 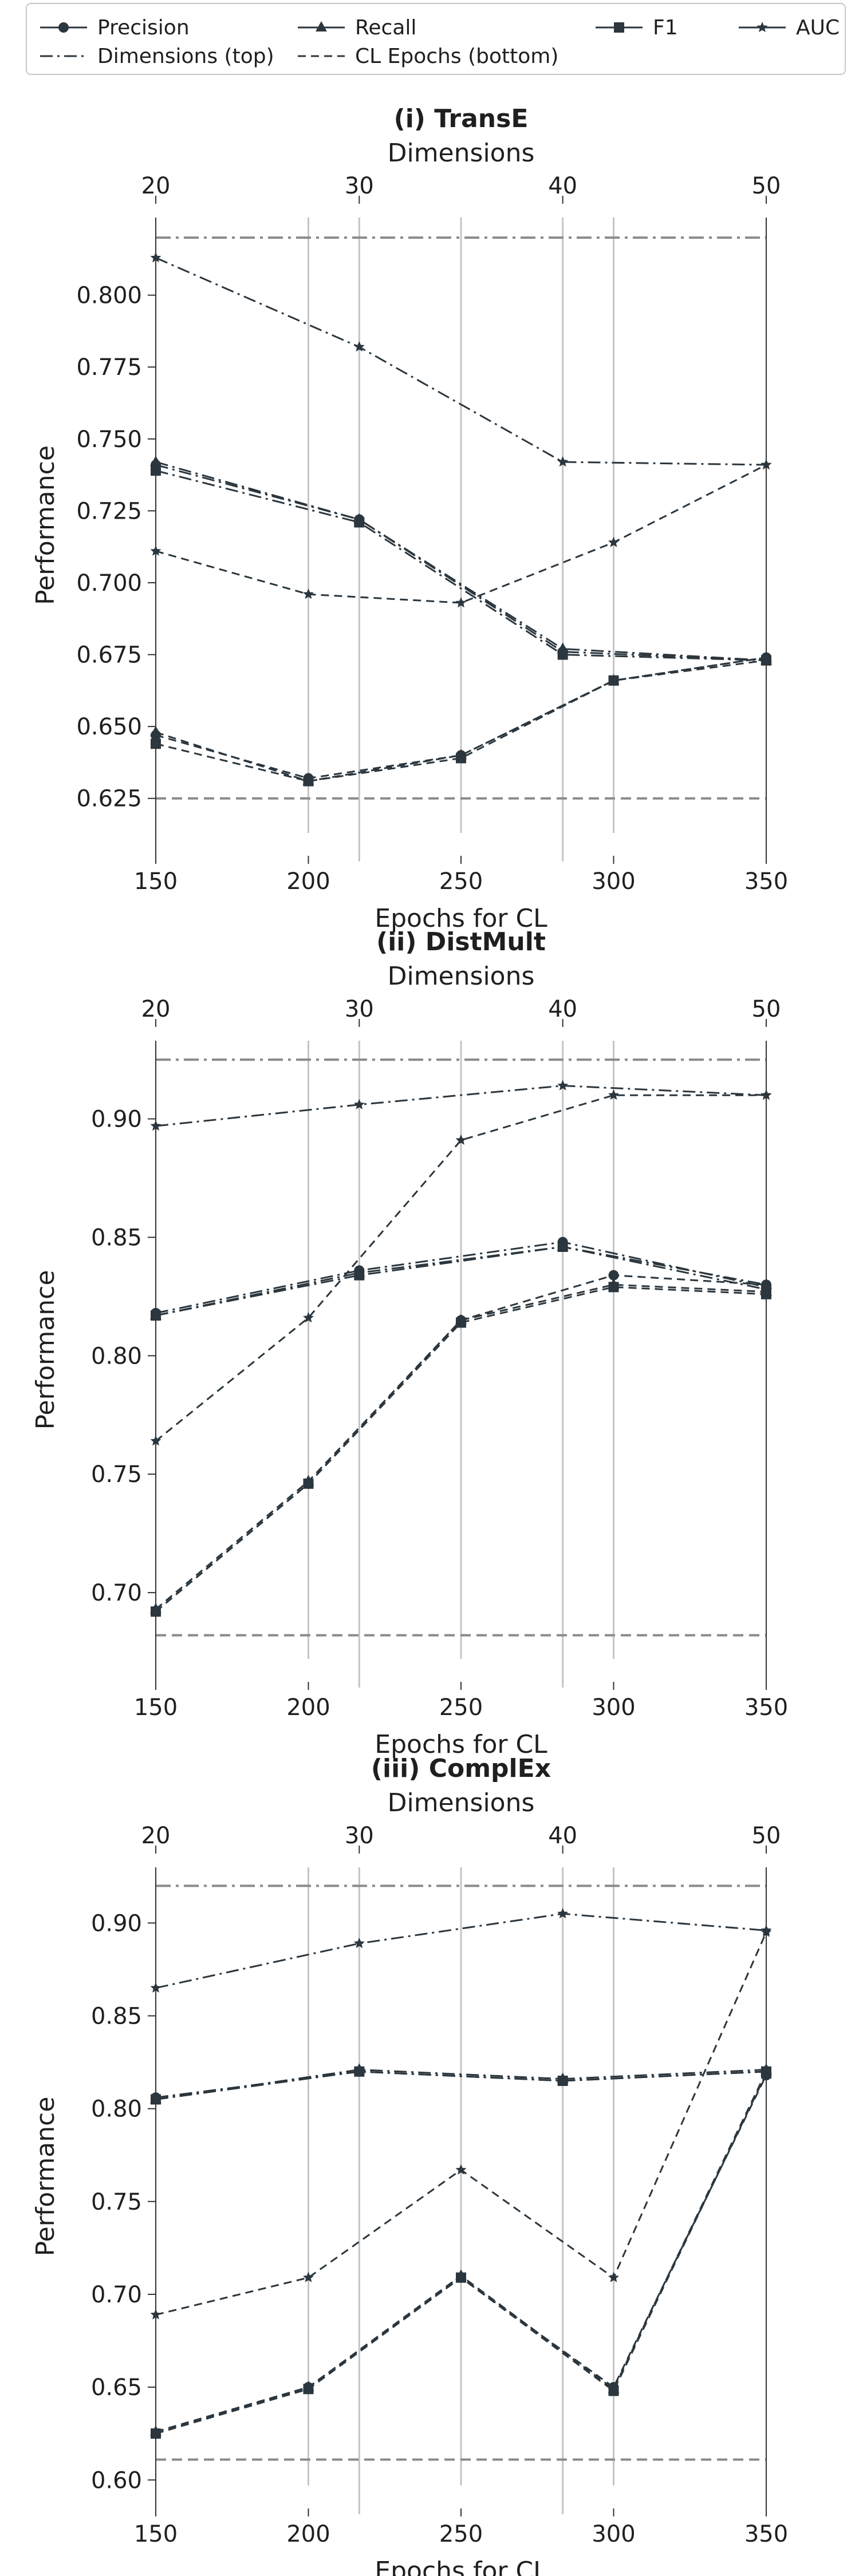 I want to click on legend-label-recall: Recall, so click(x=385, y=27).